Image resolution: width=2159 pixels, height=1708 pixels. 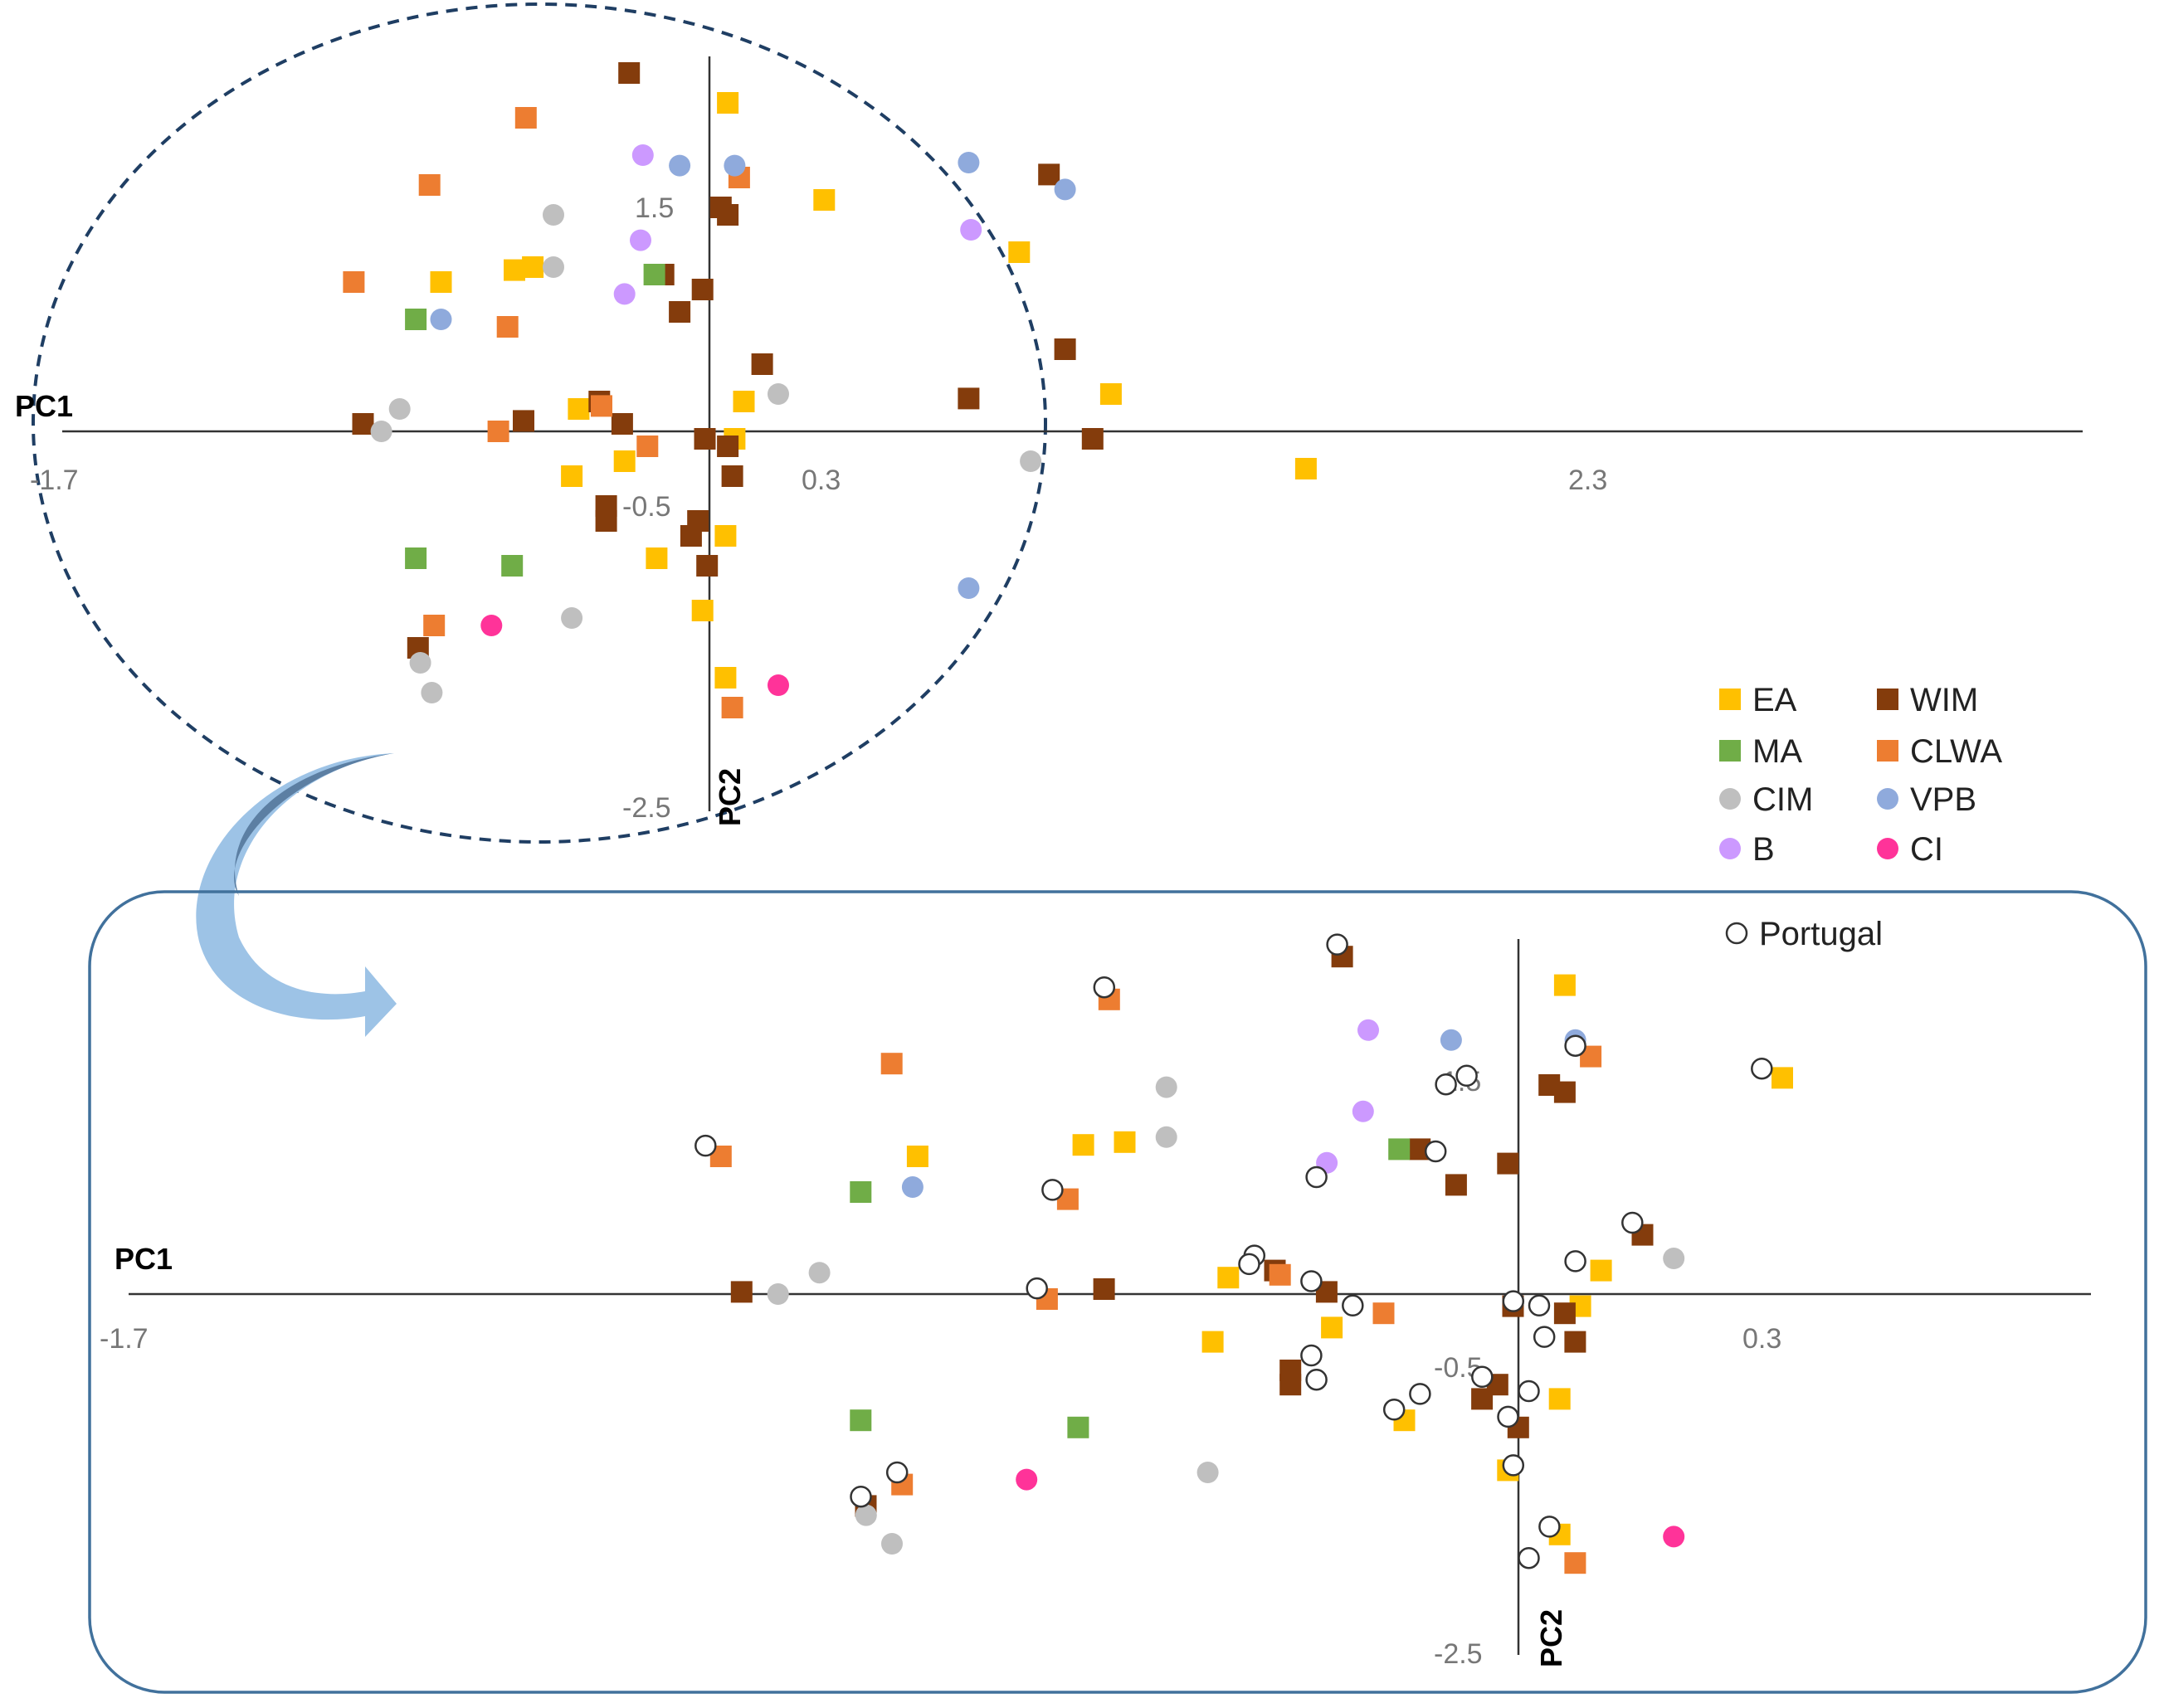 What do you see at coordinates (1730, 699) in the screenshot?
I see `legend-marker-ea` at bounding box center [1730, 699].